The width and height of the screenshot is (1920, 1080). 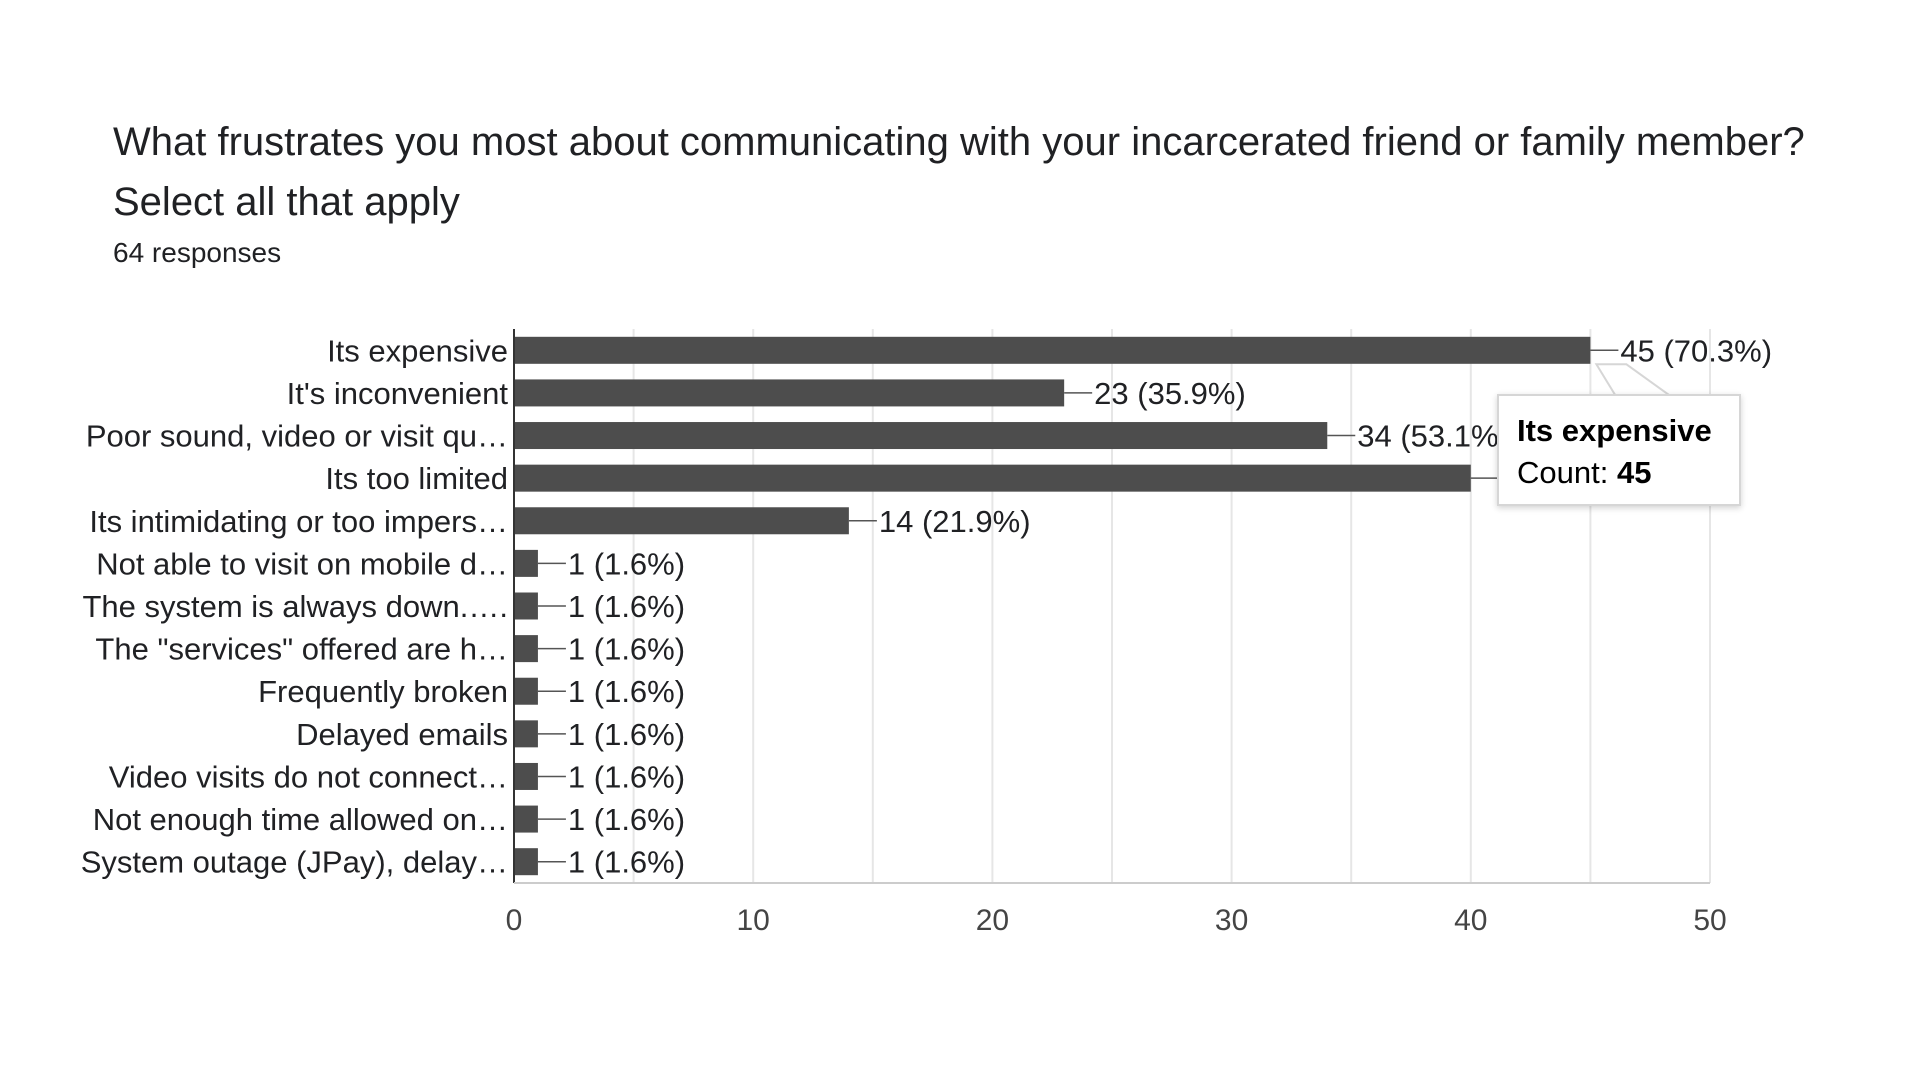 What do you see at coordinates (1619, 450) in the screenshot?
I see `bar-tooltip: Its expensive Count: 45` at bounding box center [1619, 450].